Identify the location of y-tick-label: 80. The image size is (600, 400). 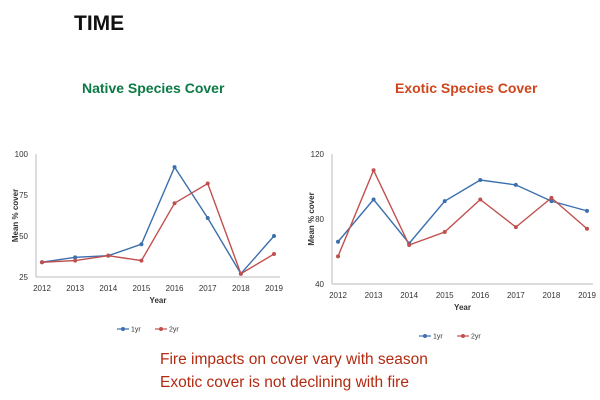
(319, 219).